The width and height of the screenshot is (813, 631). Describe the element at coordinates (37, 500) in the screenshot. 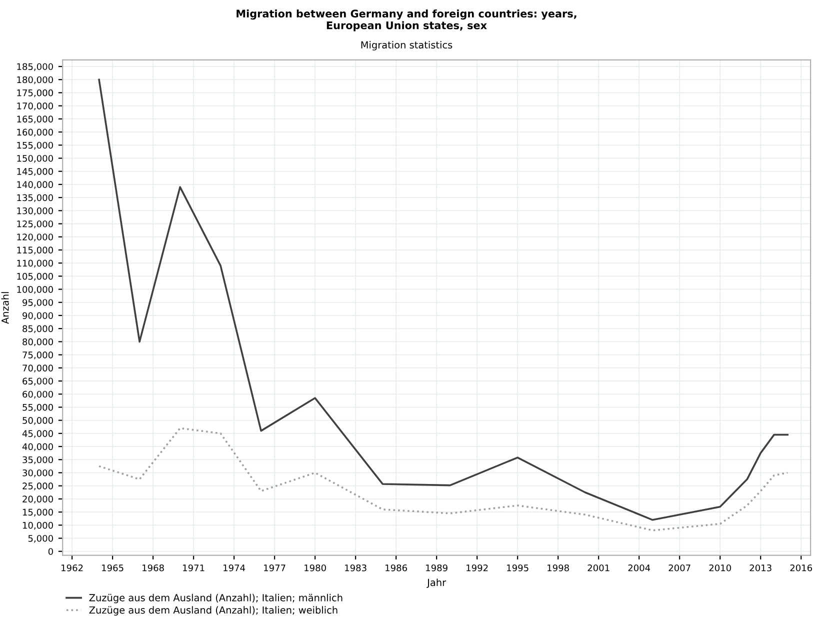

I see `y-tick-label: 20,000` at that location.